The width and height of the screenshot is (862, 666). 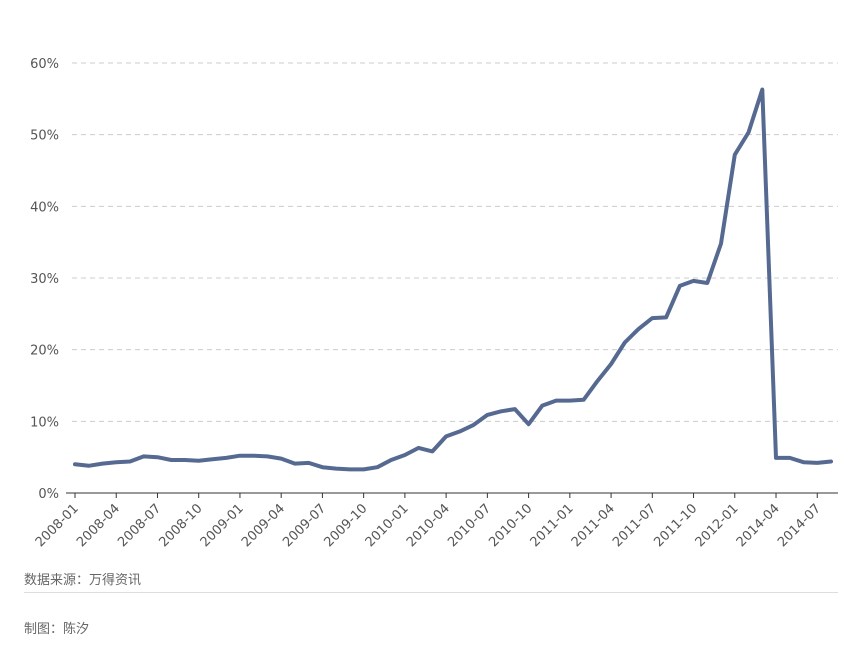 What do you see at coordinates (345, 525) in the screenshot?
I see `x-tick-label: 2009-10` at bounding box center [345, 525].